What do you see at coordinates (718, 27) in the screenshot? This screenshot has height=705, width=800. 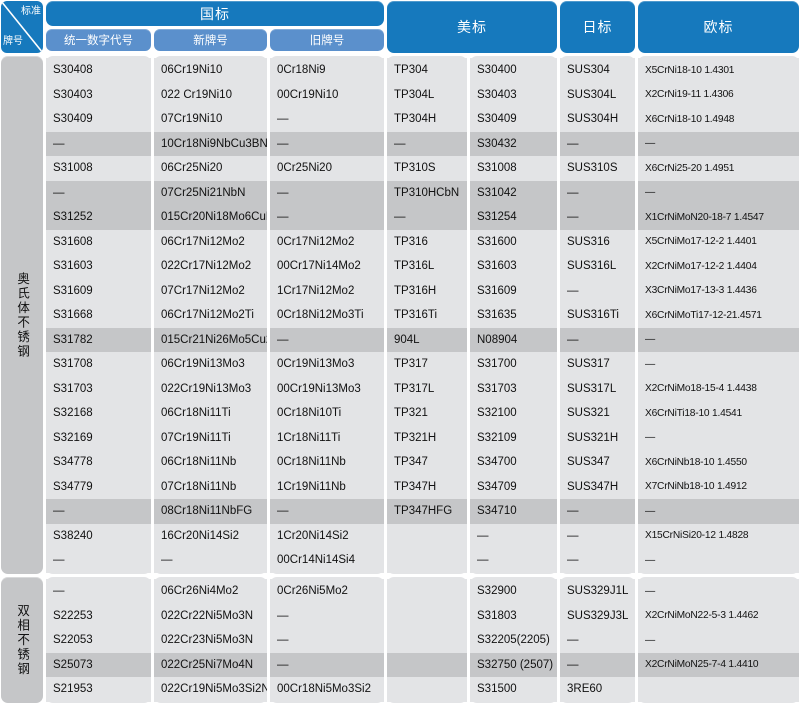 I see `header-group-en: 欧标` at bounding box center [718, 27].